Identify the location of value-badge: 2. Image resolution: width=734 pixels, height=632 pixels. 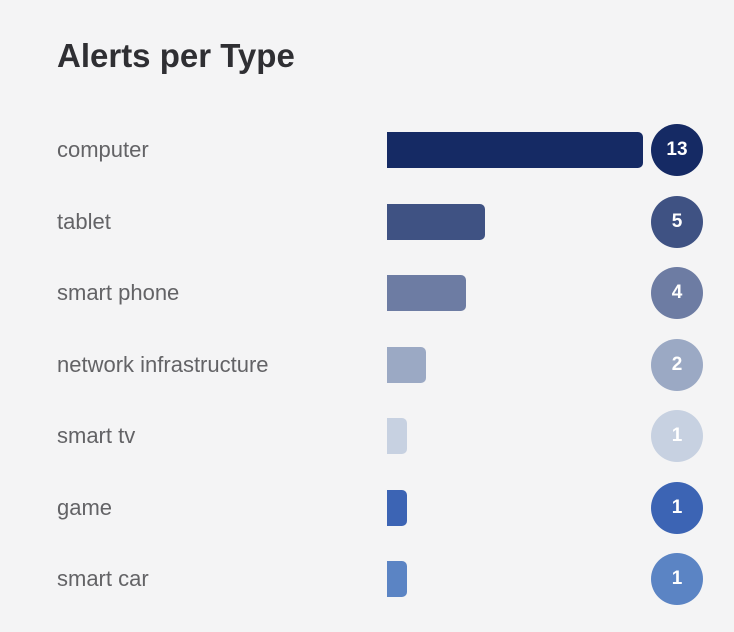
(677, 364).